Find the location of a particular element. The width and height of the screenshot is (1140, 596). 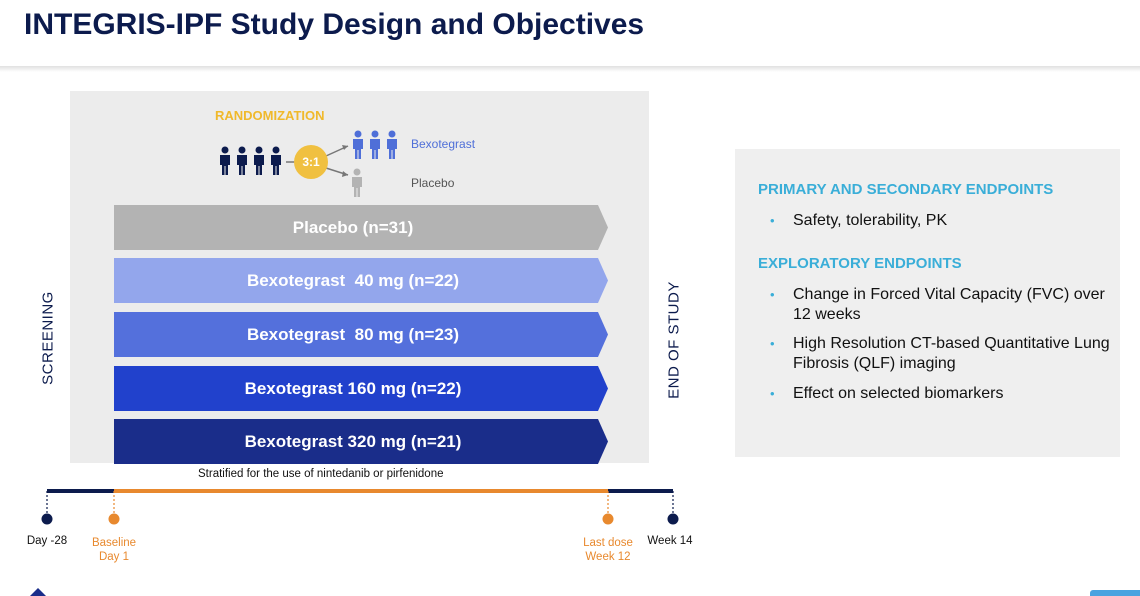

exploratory-endpoints-heading: EXPLORATORY ENDPOINTS is located at coordinates (860, 263).